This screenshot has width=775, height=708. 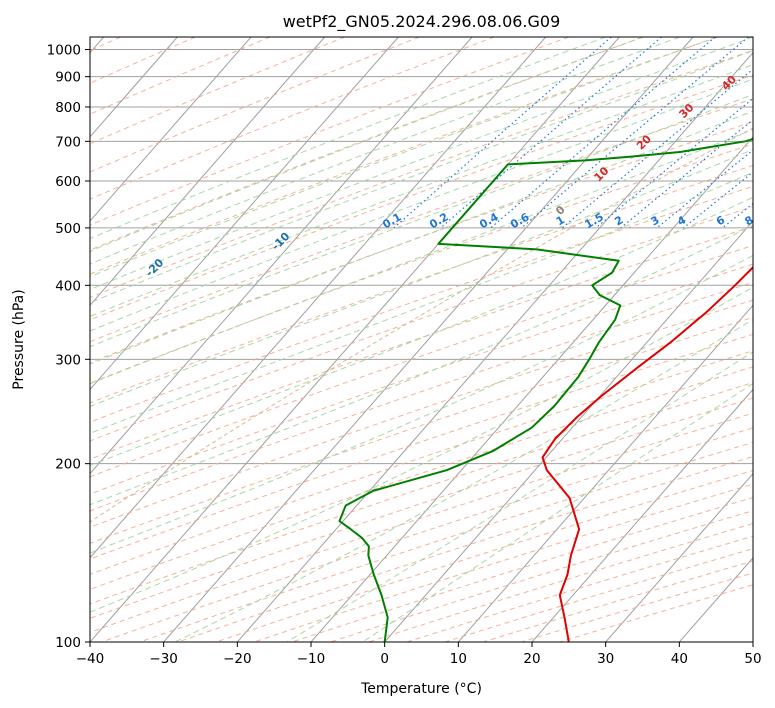 What do you see at coordinates (531, 659) in the screenshot?
I see `x-tick-label: 20` at bounding box center [531, 659].